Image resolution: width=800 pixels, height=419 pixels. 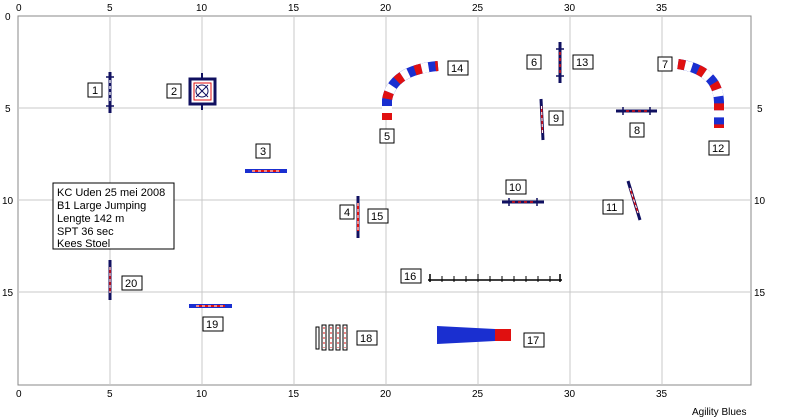 I want to click on svg-text: 17, so click(x=533, y=341).